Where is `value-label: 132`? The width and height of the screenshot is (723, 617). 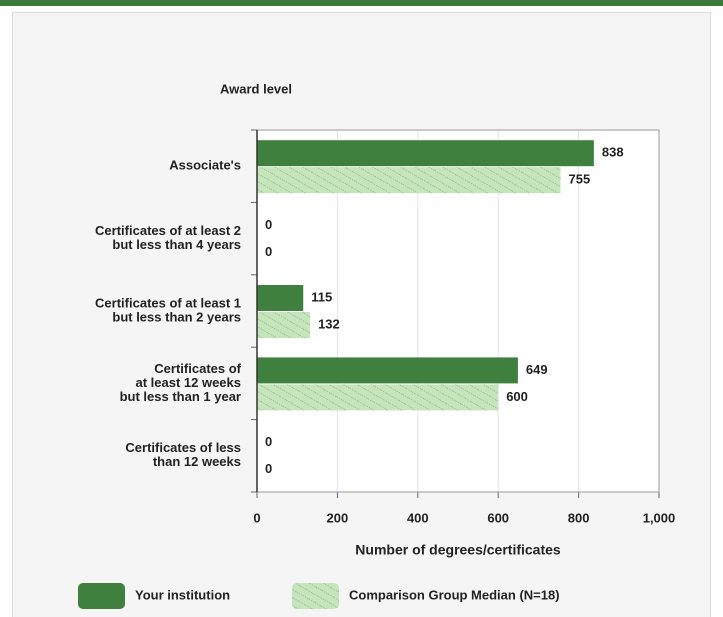
value-label: 132 is located at coordinates (329, 323).